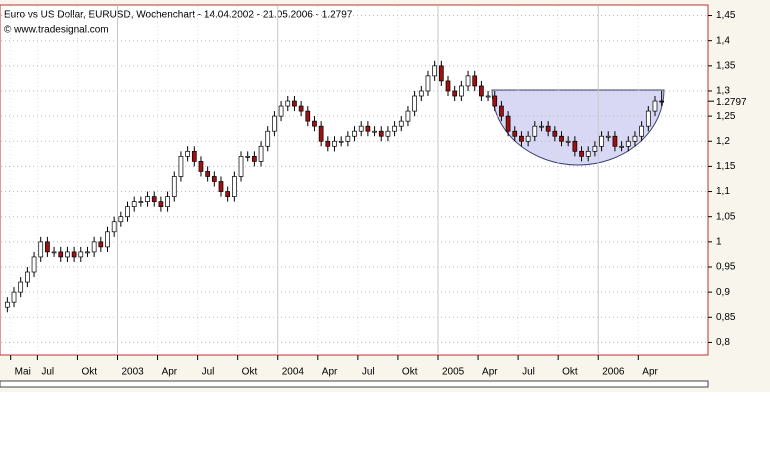 This screenshot has width=770, height=451. Describe the element at coordinates (723, 292) in the screenshot. I see `y-tick-label: 0,9` at that location.